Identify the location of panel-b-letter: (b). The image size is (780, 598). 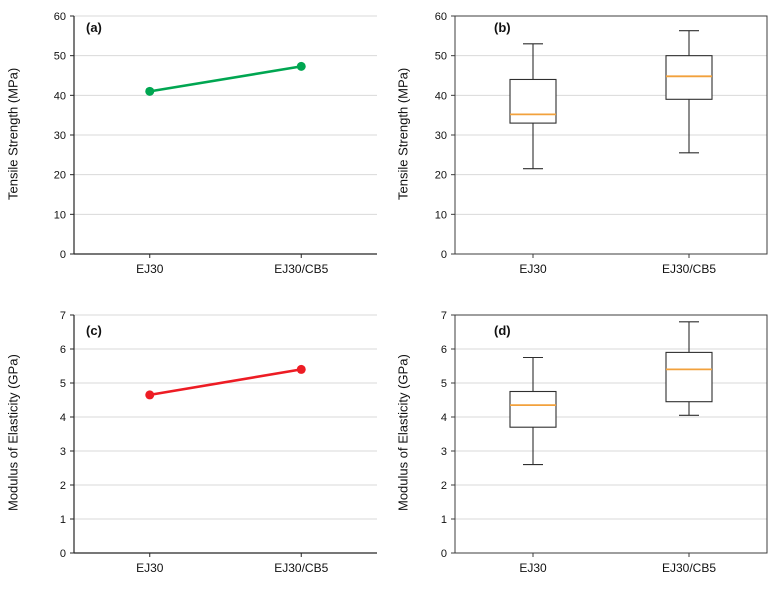
(502, 27).